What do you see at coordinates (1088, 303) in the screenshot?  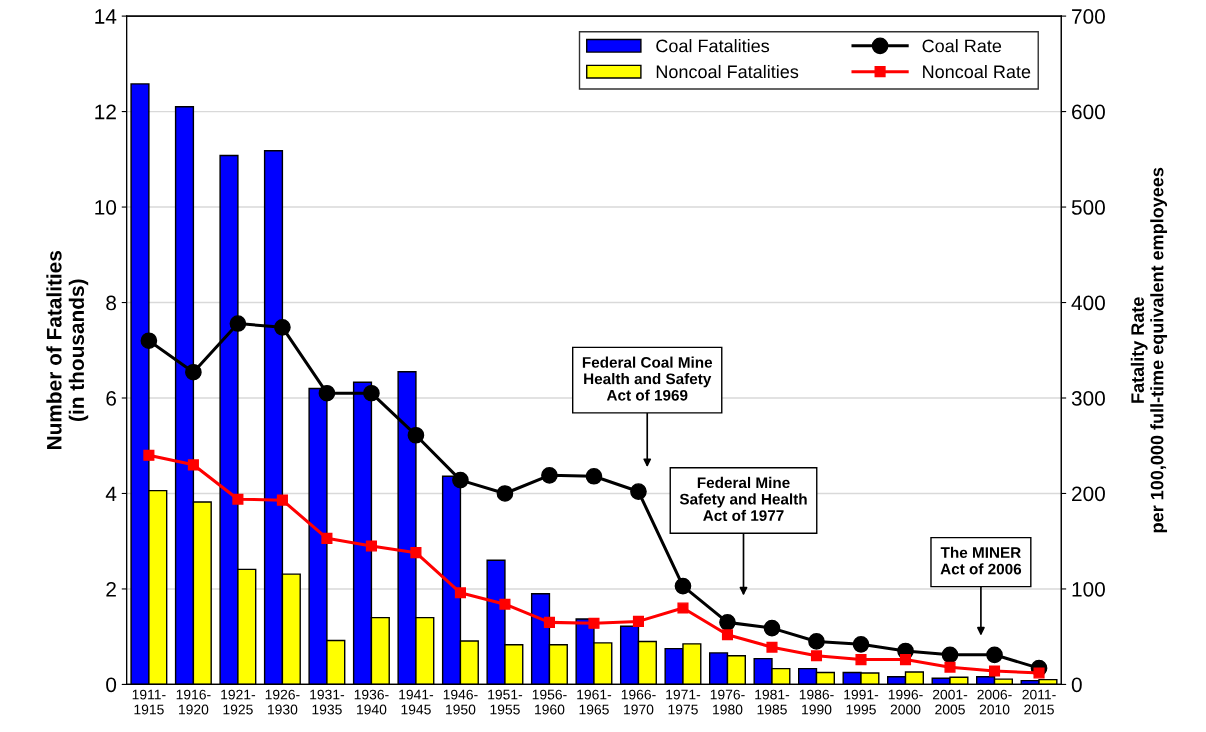 I see `y2-tick-label: 400` at bounding box center [1088, 303].